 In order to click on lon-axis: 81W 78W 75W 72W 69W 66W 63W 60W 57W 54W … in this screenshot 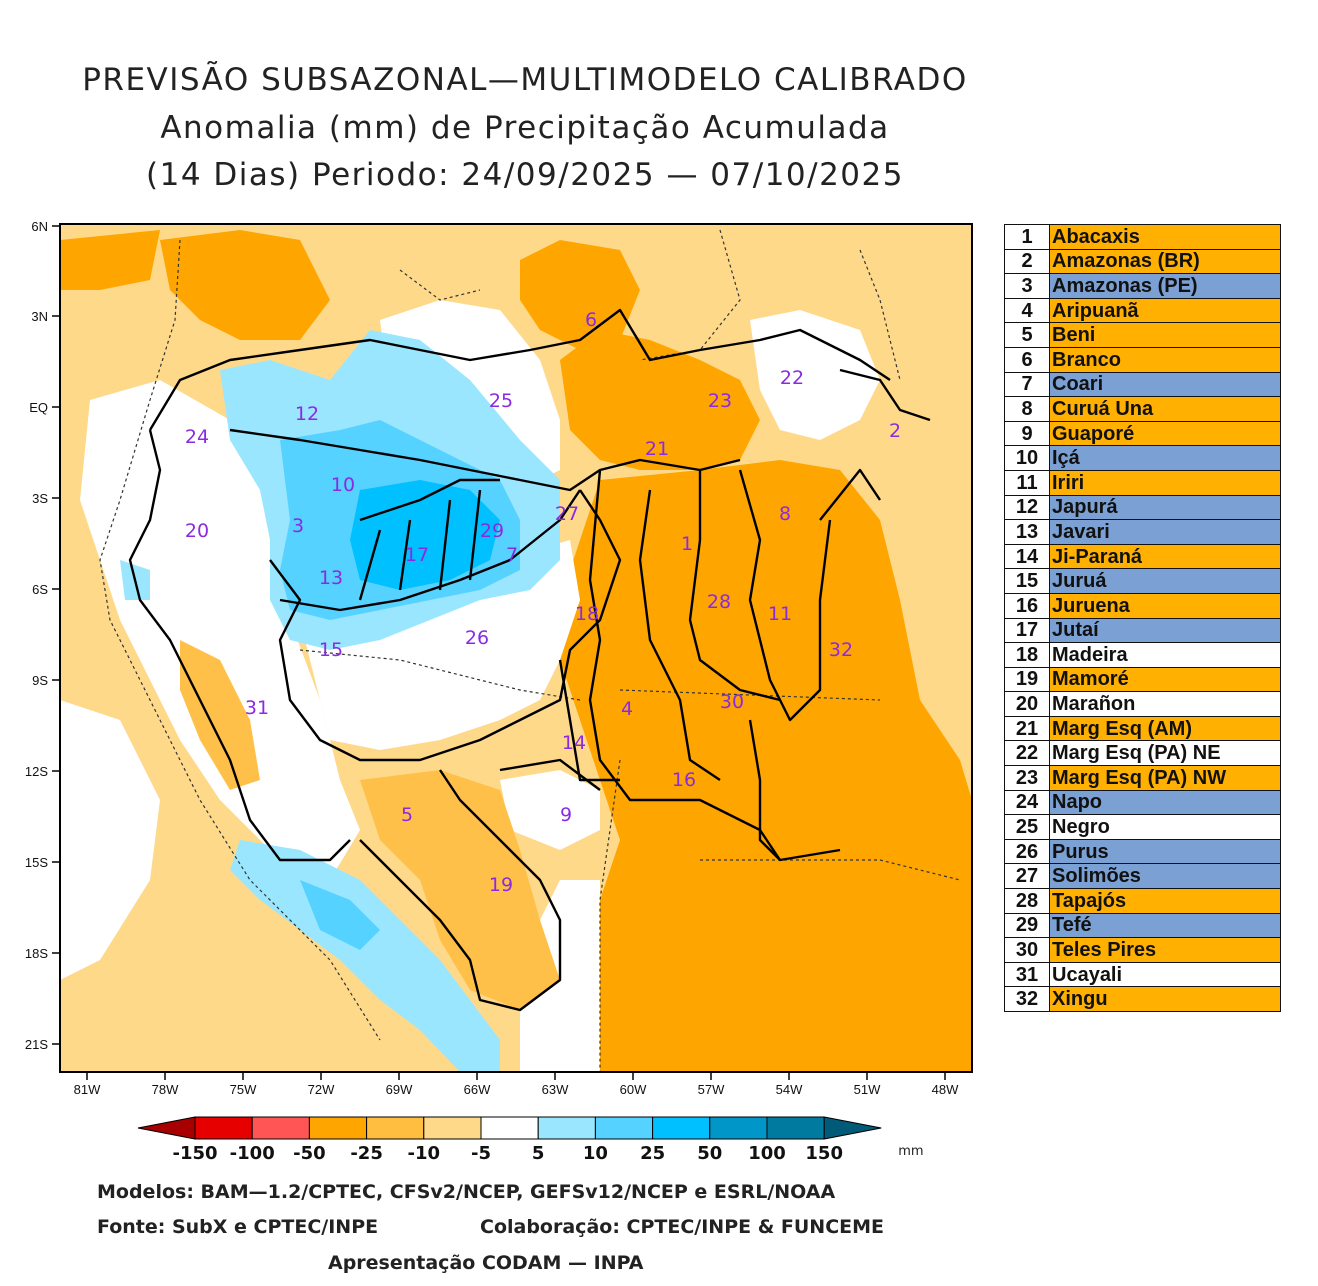, I will do `click(516, 1084)`.